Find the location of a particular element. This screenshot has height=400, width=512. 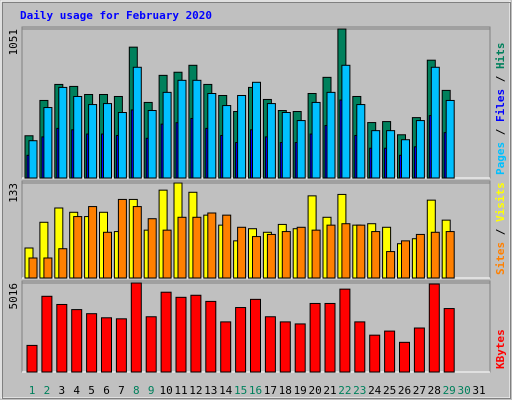

x-tick-label: 23 is located at coordinates (359, 390).